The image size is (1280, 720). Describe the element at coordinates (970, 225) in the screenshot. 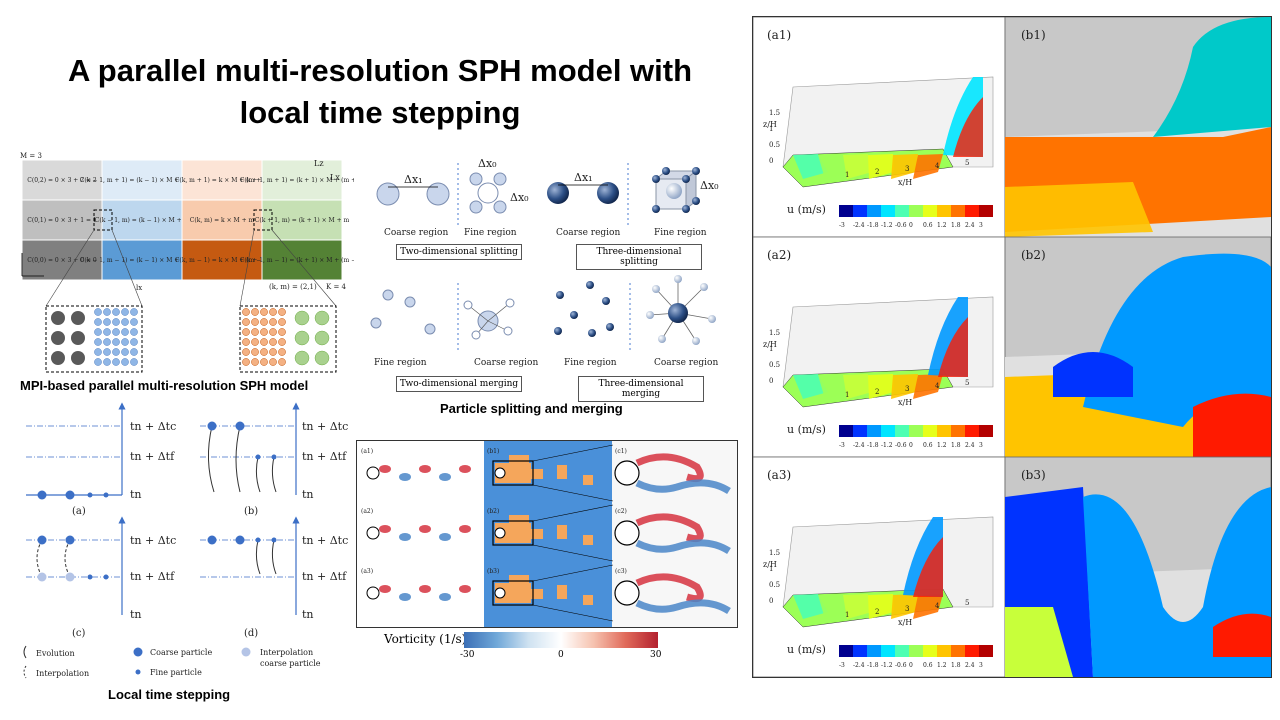

I see `colorbar-tick: 2.4` at that location.